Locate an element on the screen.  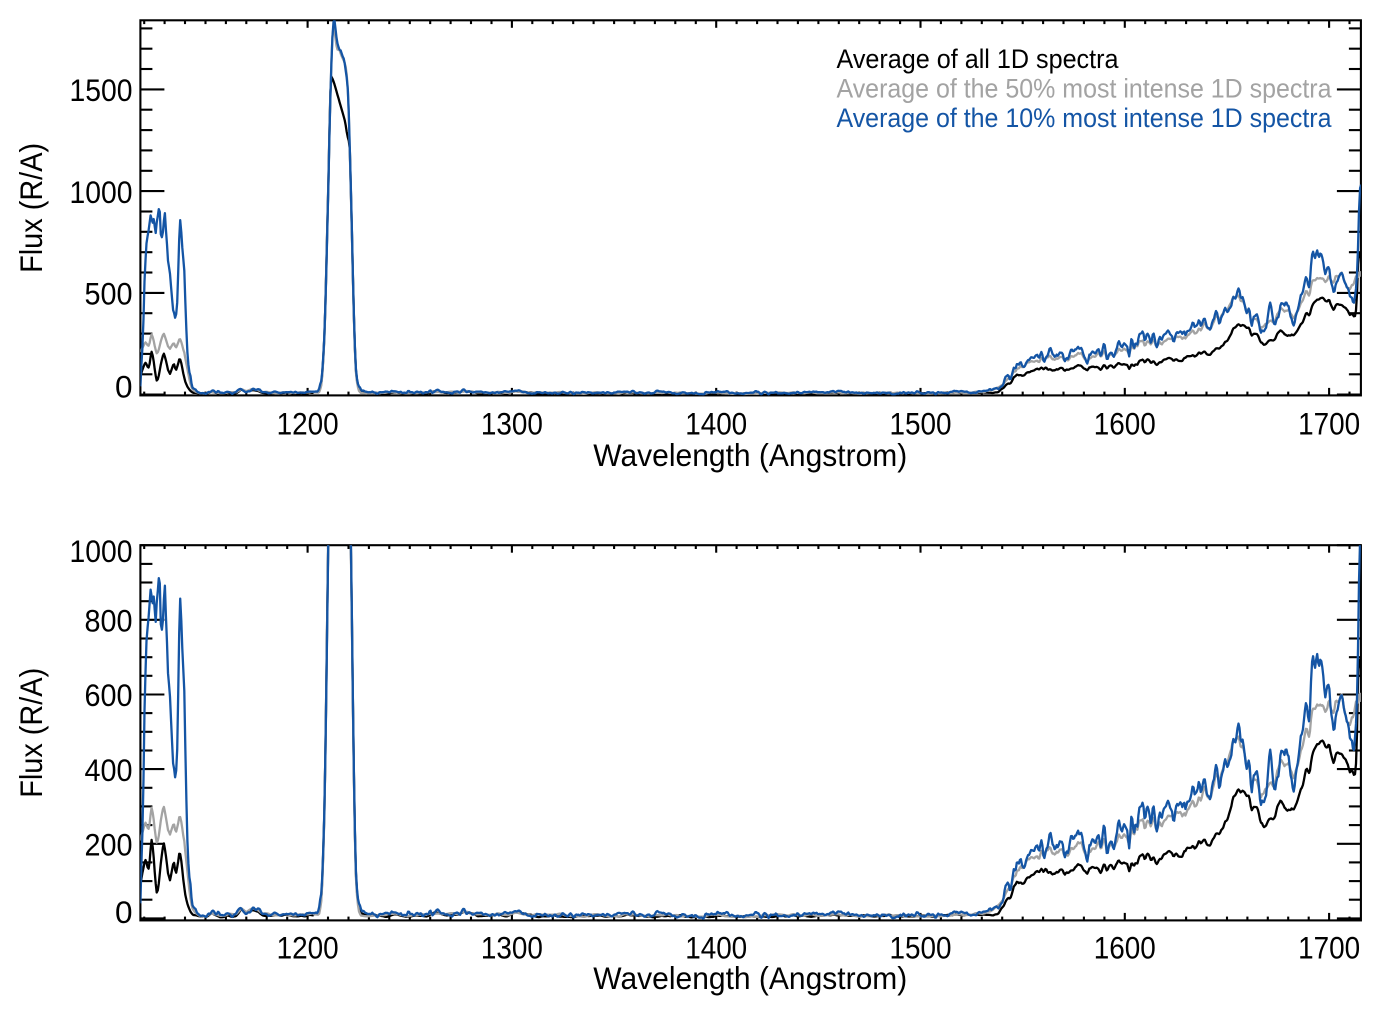
svg-text: 400 is located at coordinates (109, 770).